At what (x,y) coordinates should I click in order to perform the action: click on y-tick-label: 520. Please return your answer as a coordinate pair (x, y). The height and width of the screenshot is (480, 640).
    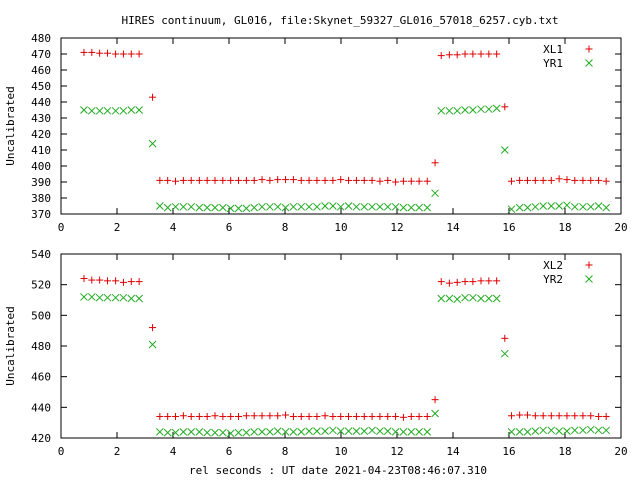
    Looking at the image, I should click on (41, 285).